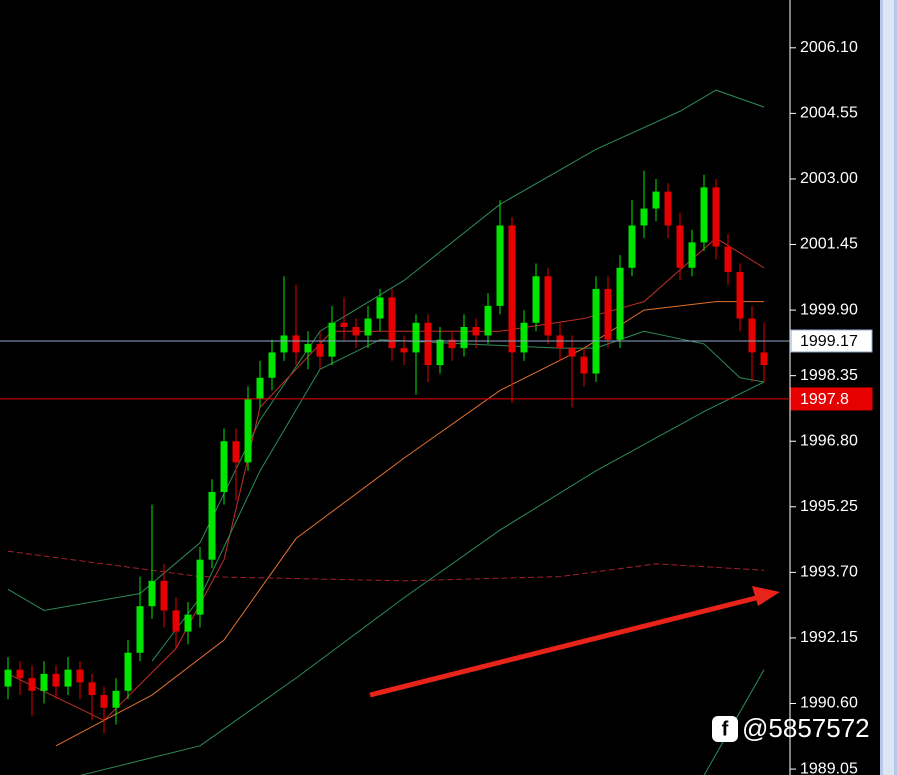 Image resolution: width=897 pixels, height=775 pixels. I want to click on y-tick-label: 1995.25, so click(829, 506).